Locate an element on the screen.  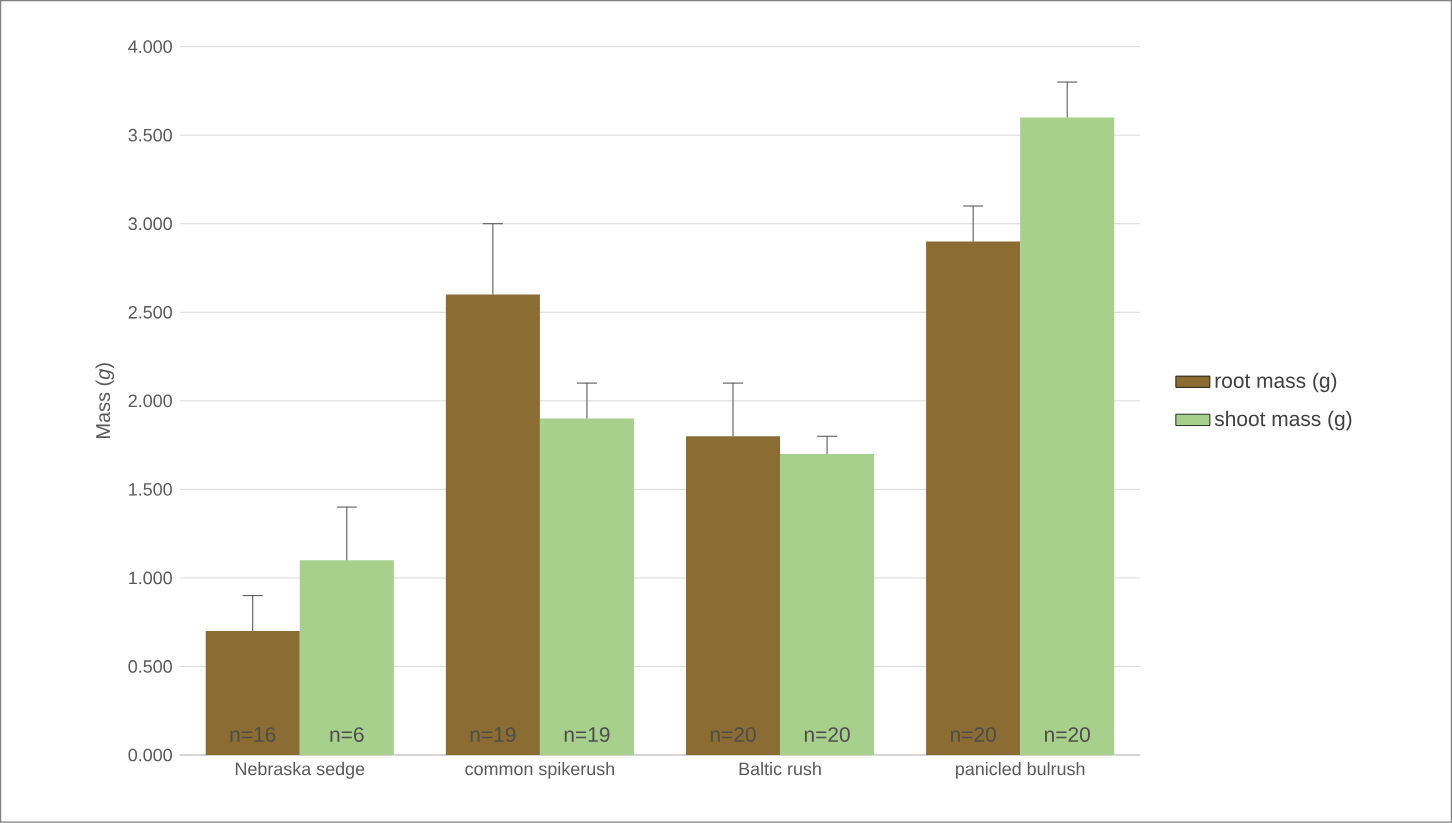
annotation: n=6 is located at coordinates (347, 735).